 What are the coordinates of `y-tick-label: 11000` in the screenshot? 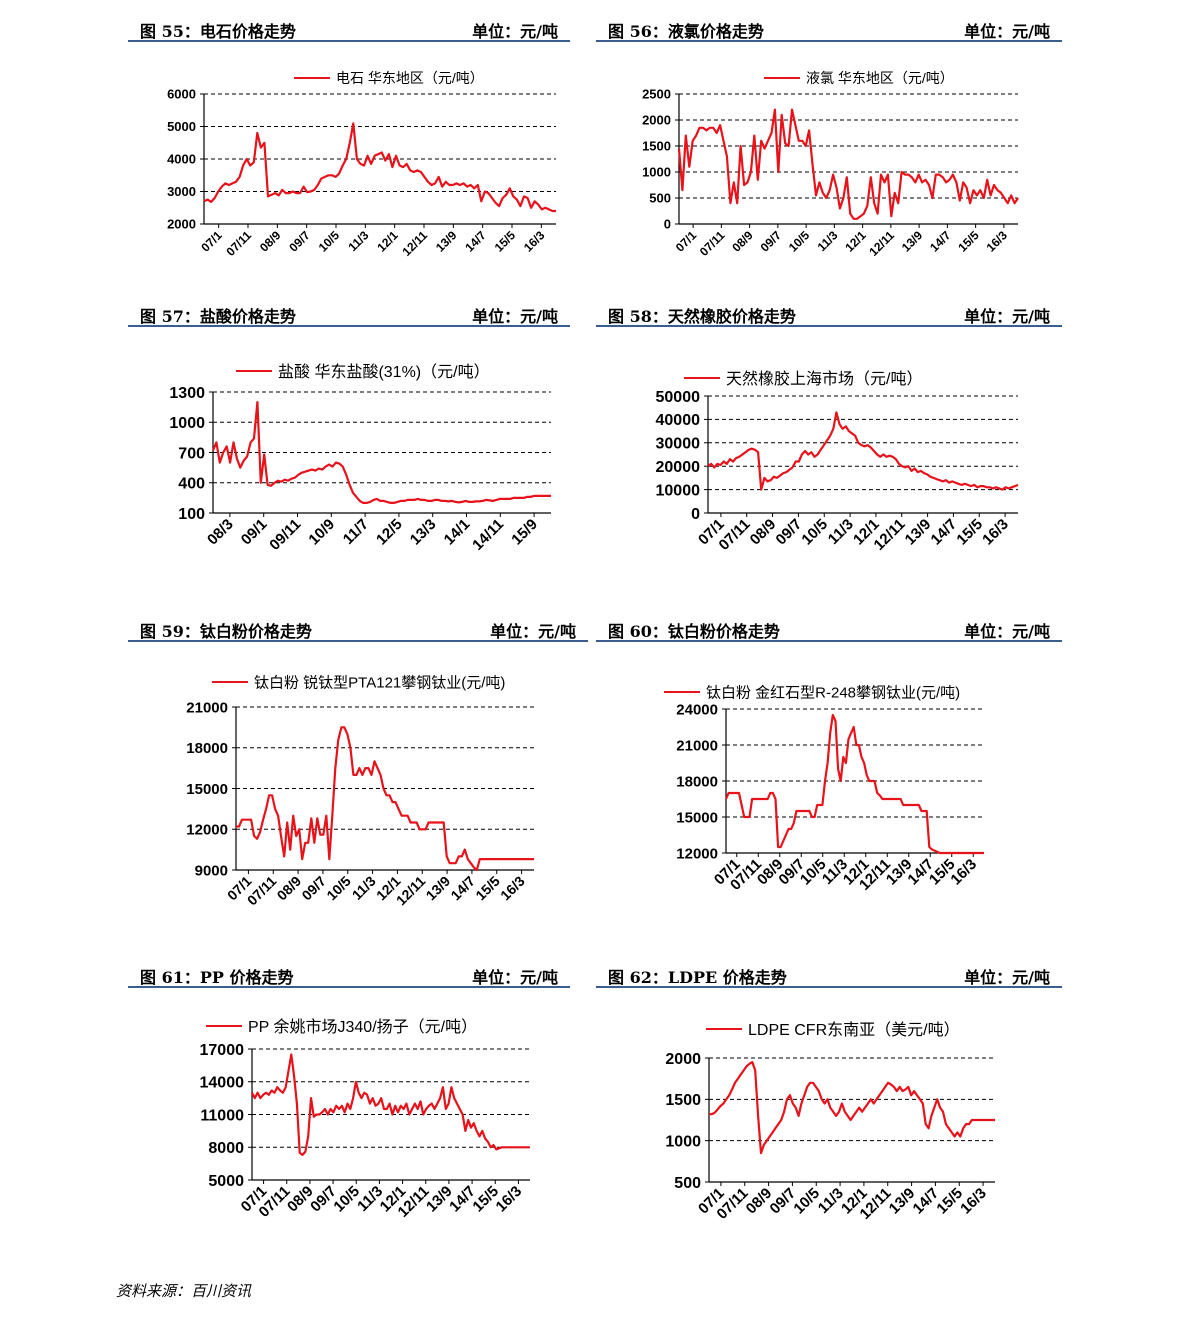 It's located at (222, 1115).